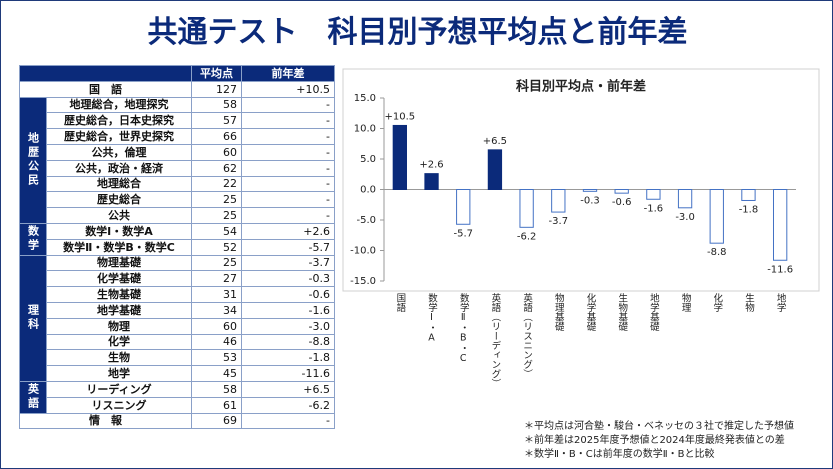 The width and height of the screenshot is (833, 469). What do you see at coordinates (559, 221) in the screenshot?
I see `value-label: -3.7` at bounding box center [559, 221].